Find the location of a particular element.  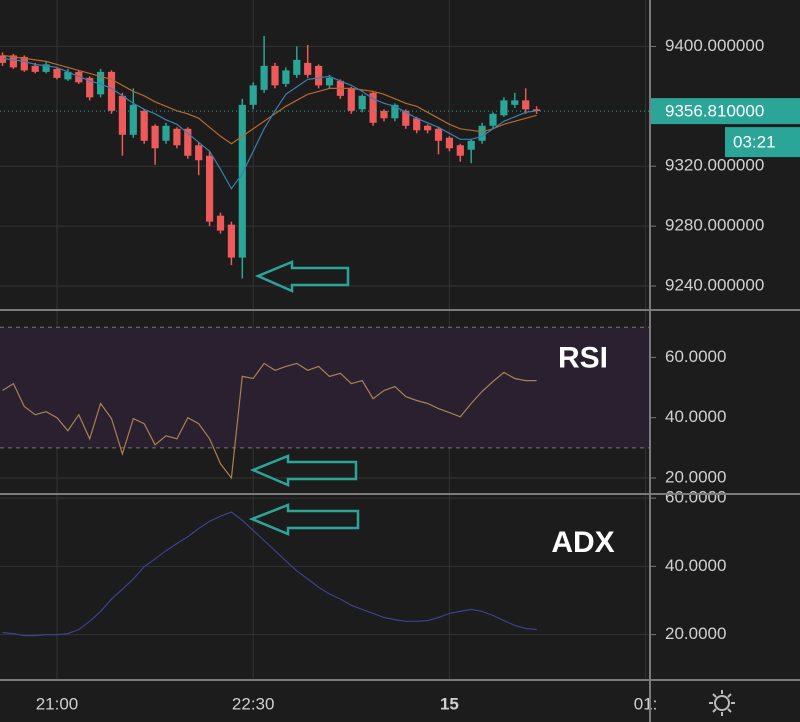

countdown-box is located at coordinates (762, 142).